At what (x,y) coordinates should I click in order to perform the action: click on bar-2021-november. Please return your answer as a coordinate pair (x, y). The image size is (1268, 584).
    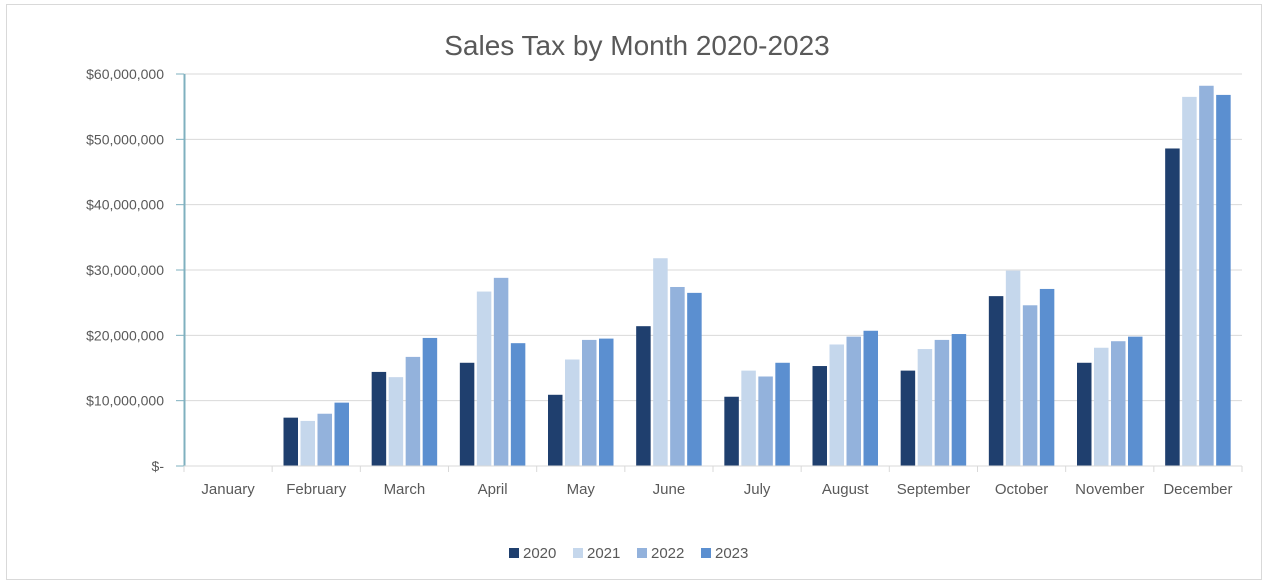
    Looking at the image, I should click on (1101, 406).